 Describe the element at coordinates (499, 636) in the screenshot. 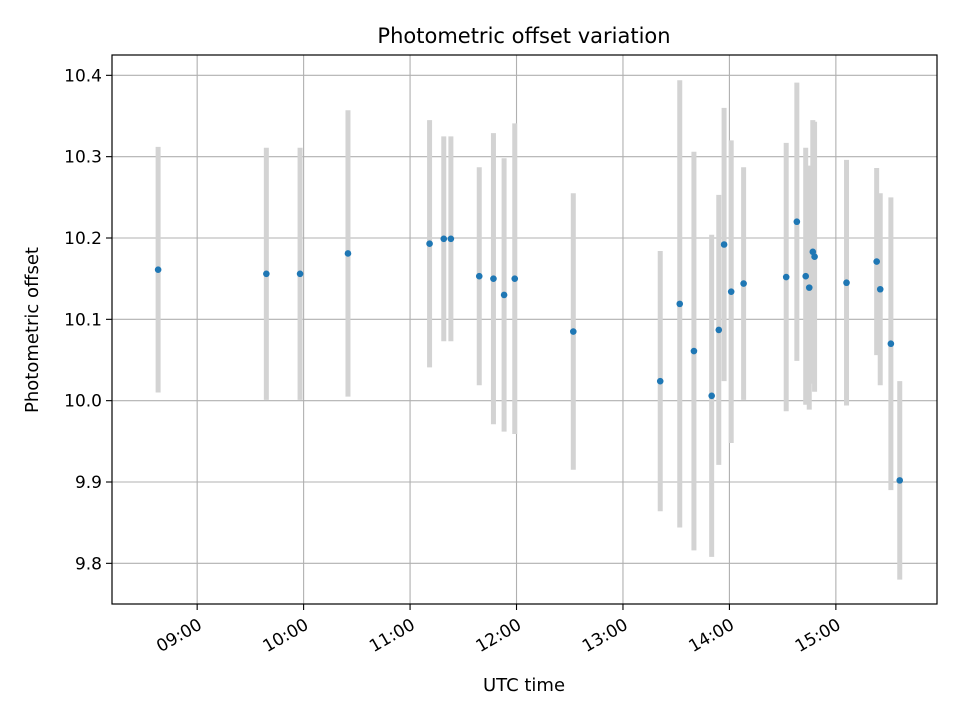

I see `x-tick-label: 12:00` at that location.